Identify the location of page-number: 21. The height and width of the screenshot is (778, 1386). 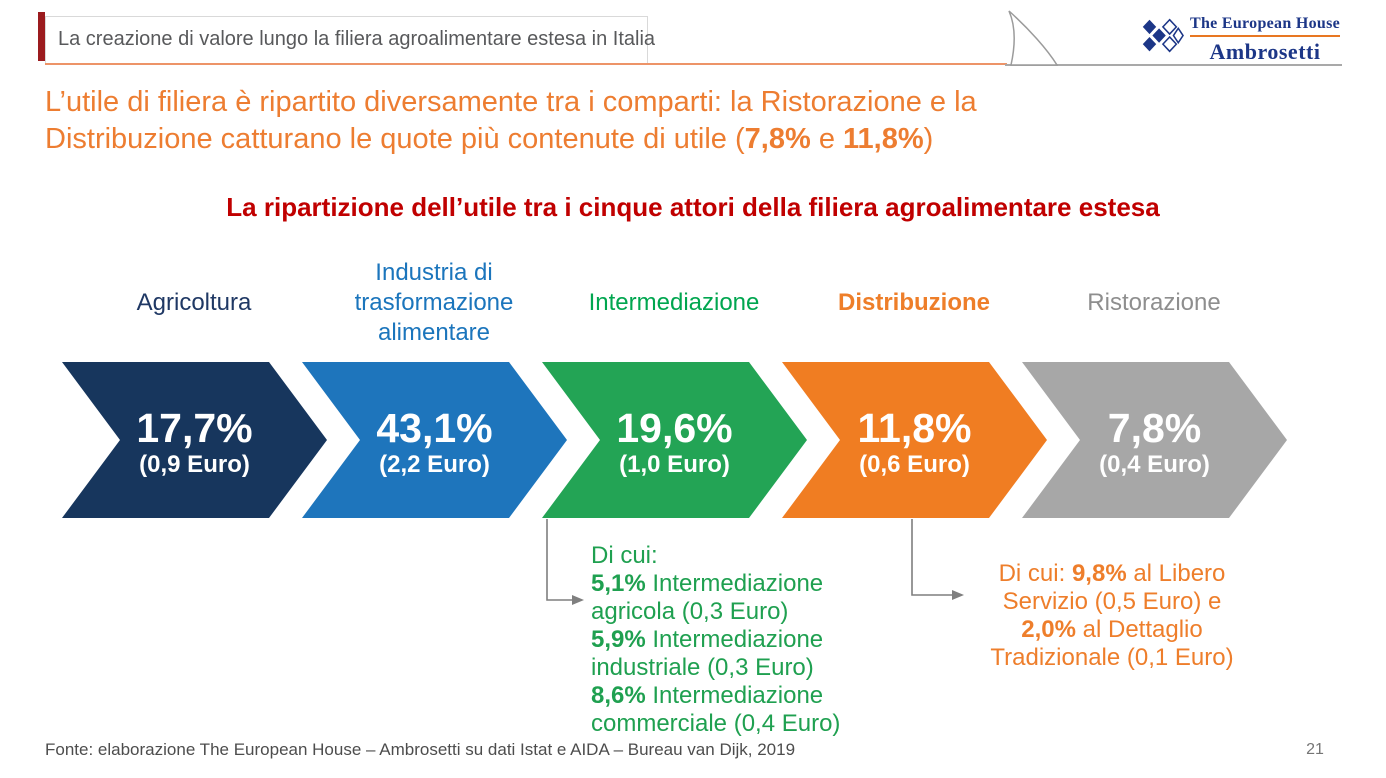
(1315, 749).